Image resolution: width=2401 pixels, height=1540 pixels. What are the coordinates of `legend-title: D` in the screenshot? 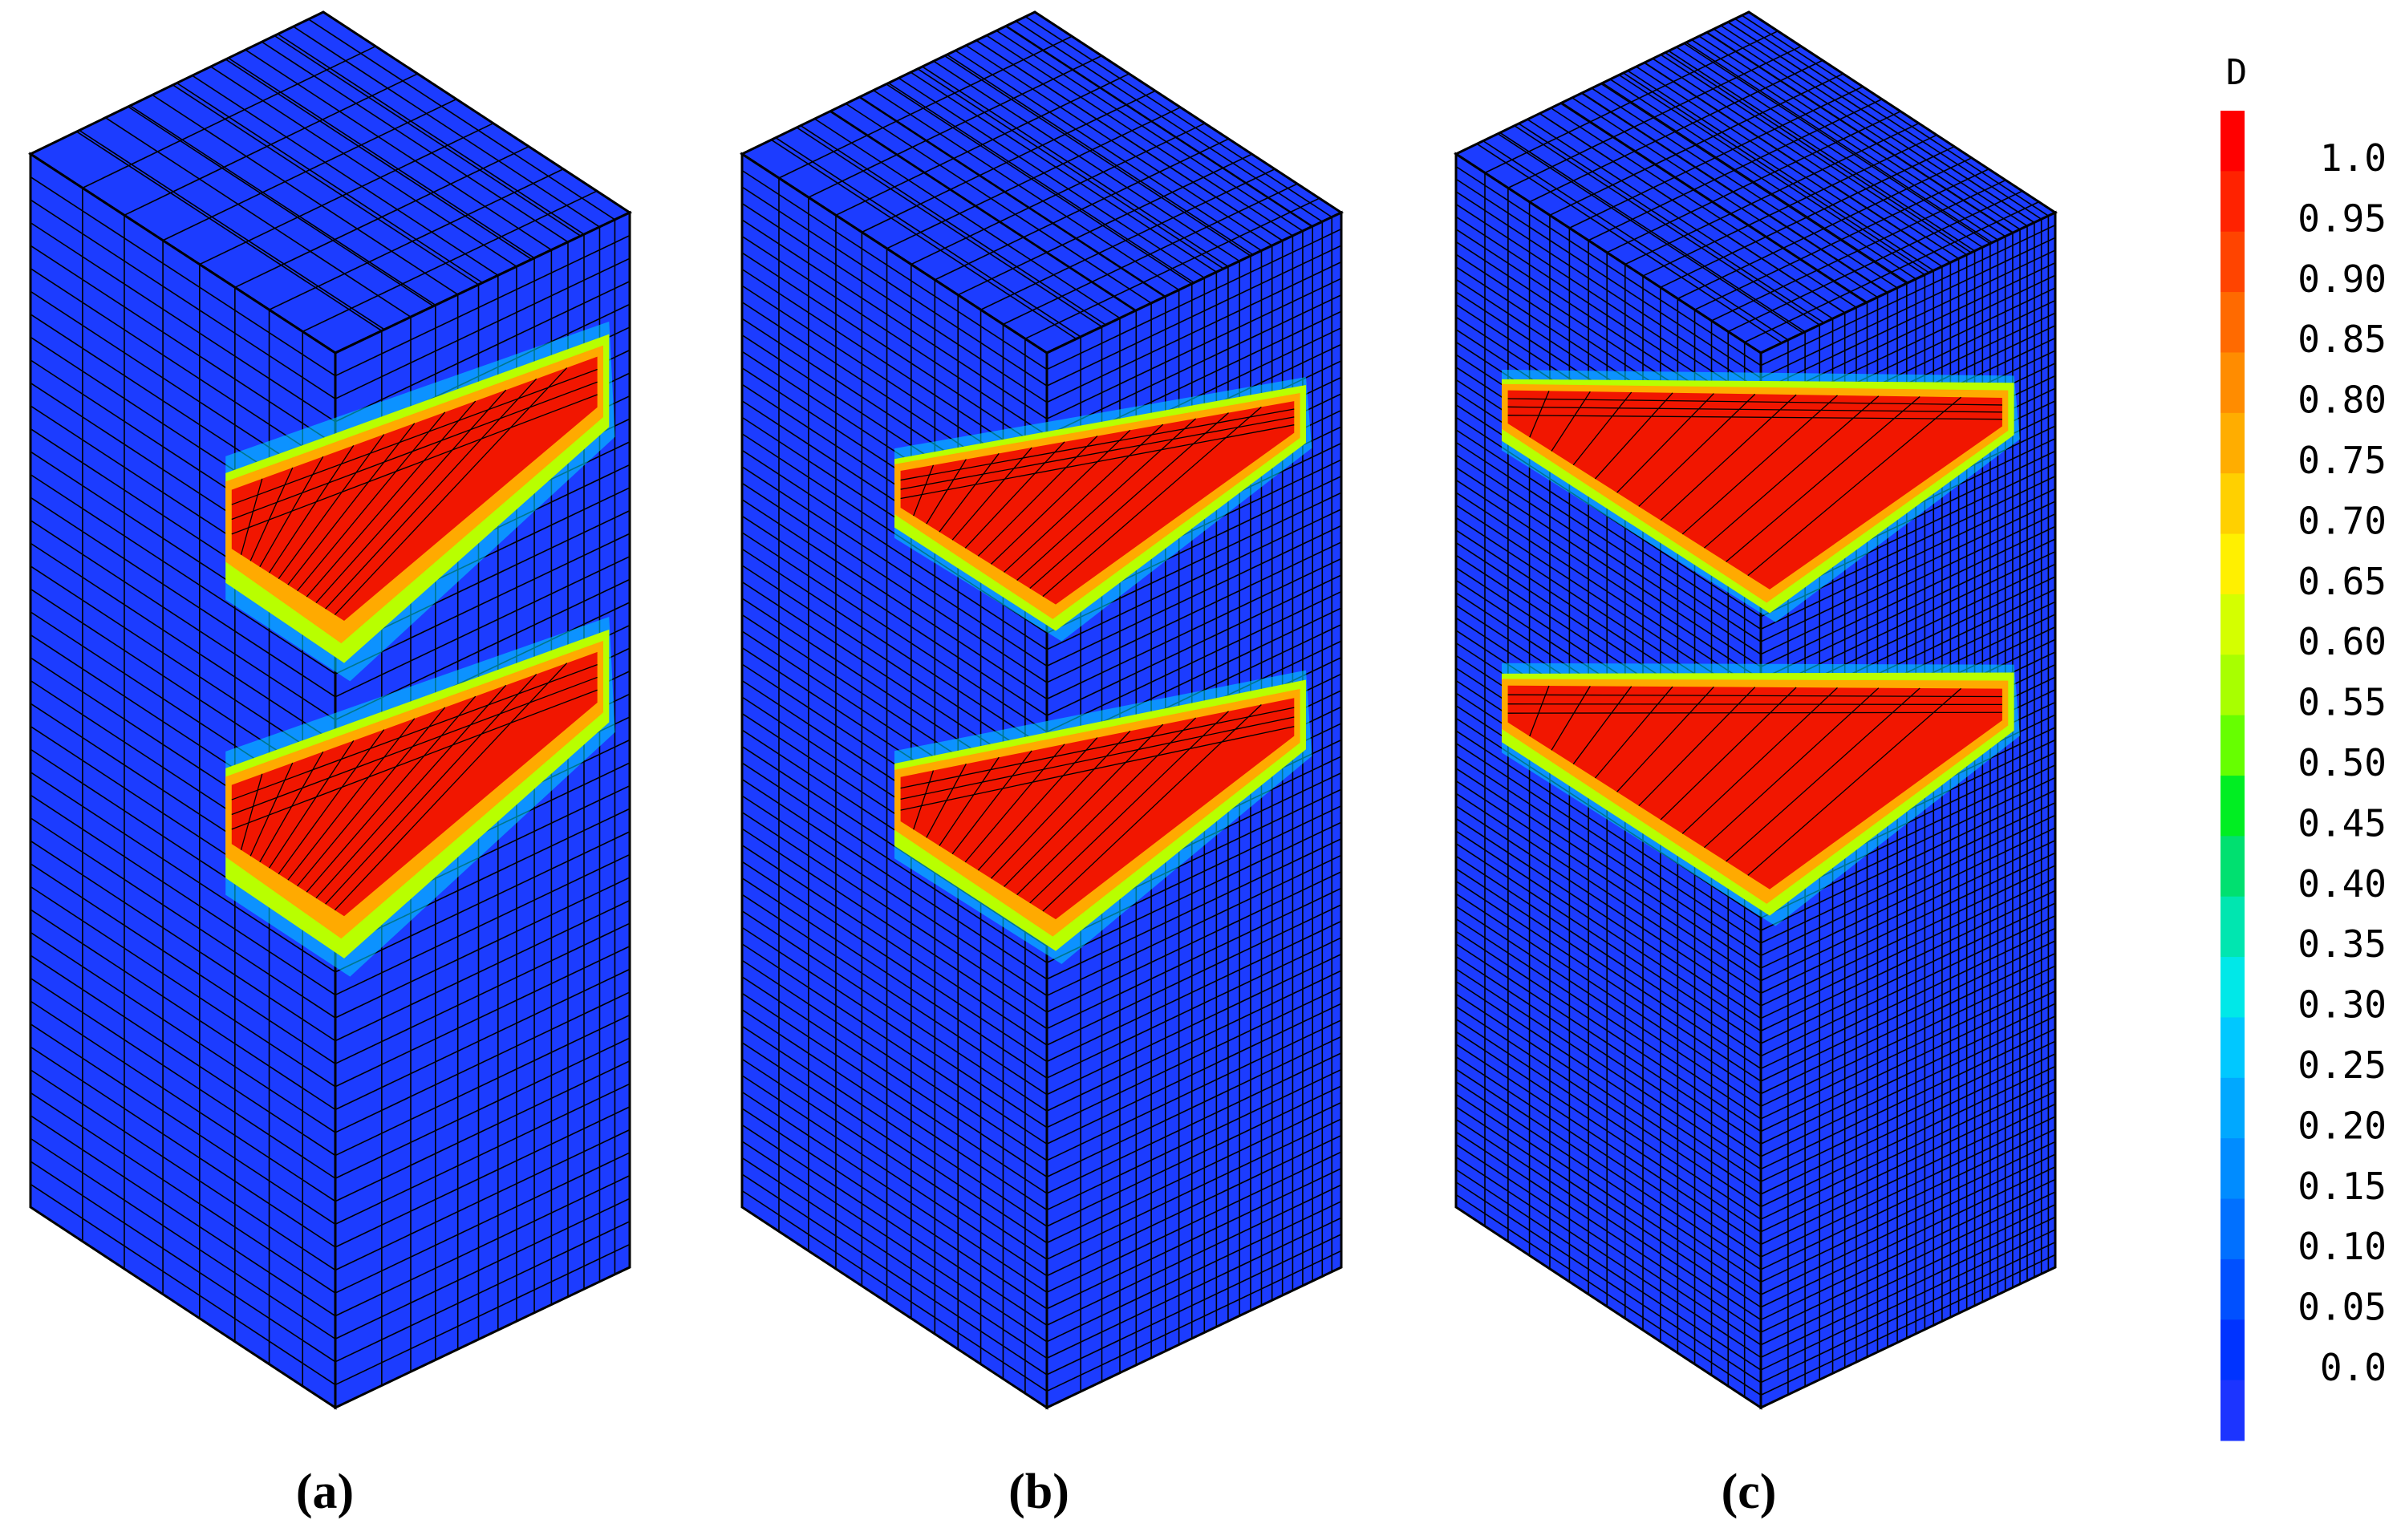 It's located at (2237, 72).